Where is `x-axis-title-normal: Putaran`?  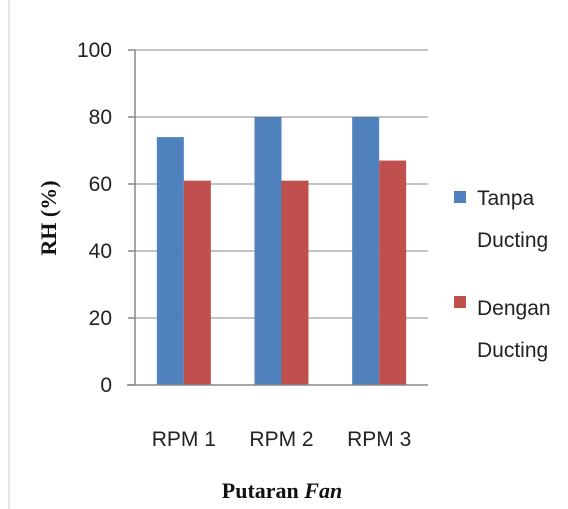
x-axis-title-normal: Putaran is located at coordinates (263, 490).